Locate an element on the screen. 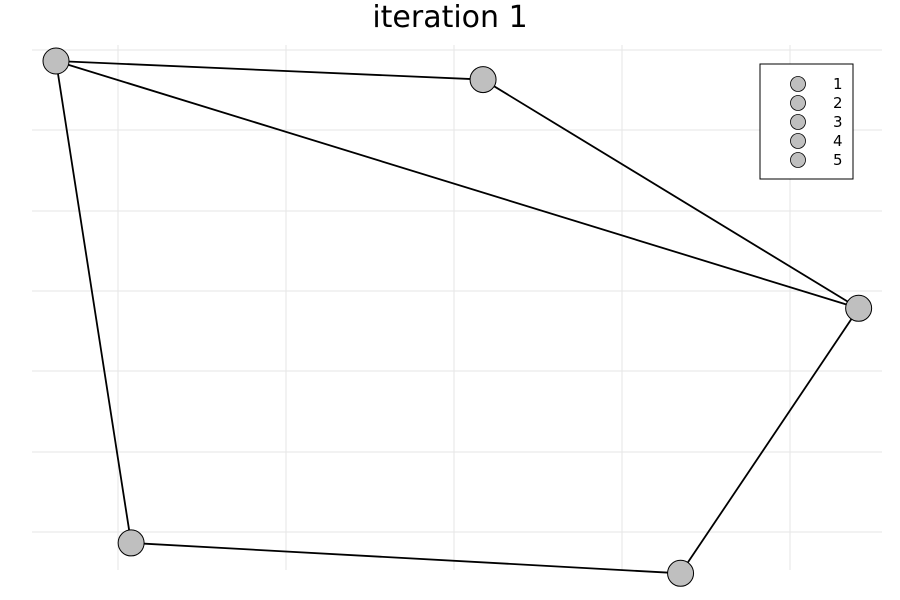  edge-C-D is located at coordinates (769, 440).